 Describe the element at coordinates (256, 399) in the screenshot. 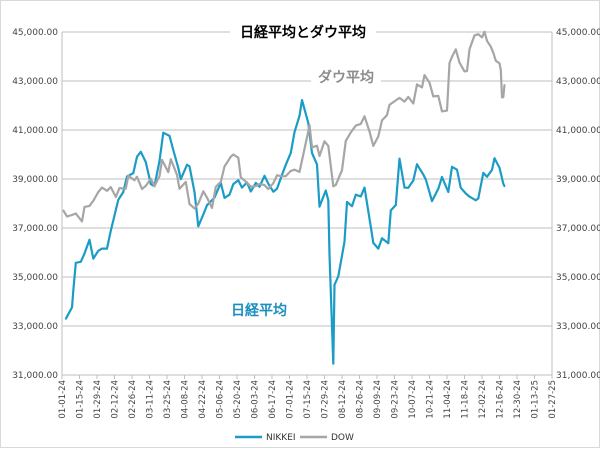

I see `x-tick-label: 06-03-24` at that location.